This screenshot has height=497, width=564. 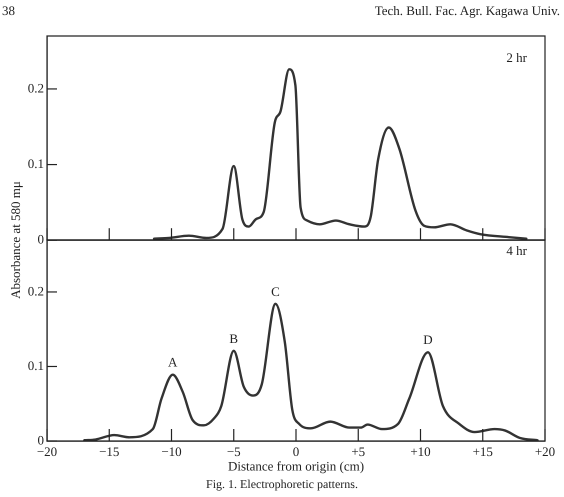 What do you see at coordinates (109, 452) in the screenshot?
I see `x-tick-label: −15` at bounding box center [109, 452].